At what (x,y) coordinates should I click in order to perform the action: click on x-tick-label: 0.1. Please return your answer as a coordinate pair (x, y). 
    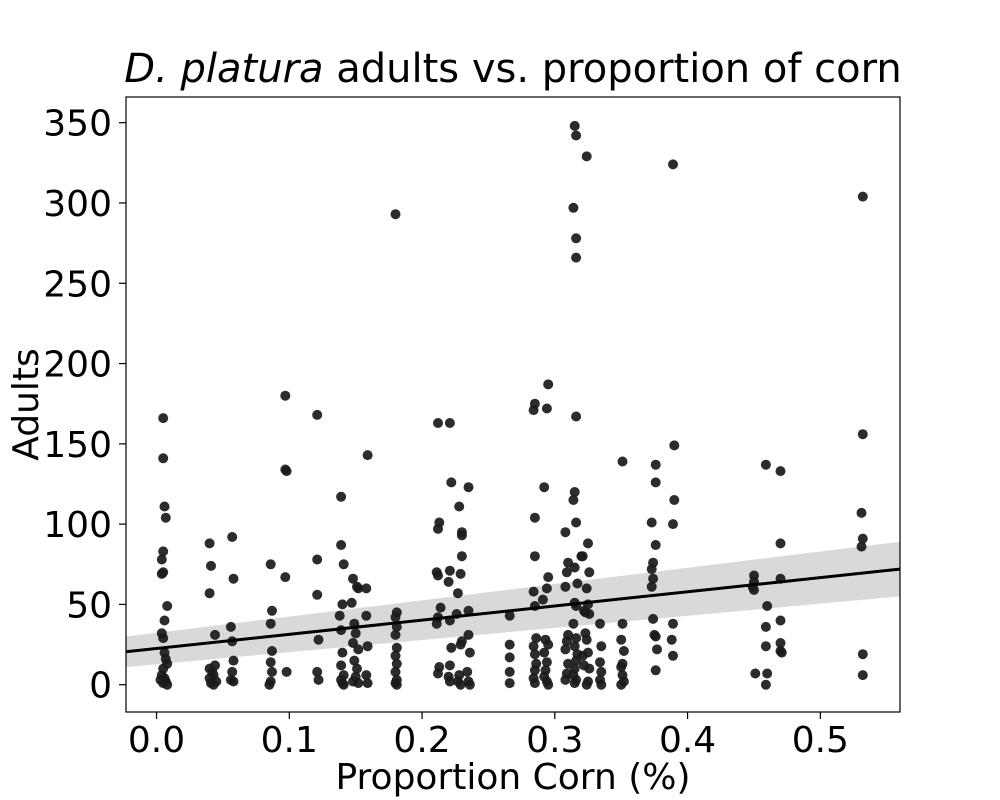
    Looking at the image, I should click on (289, 740).